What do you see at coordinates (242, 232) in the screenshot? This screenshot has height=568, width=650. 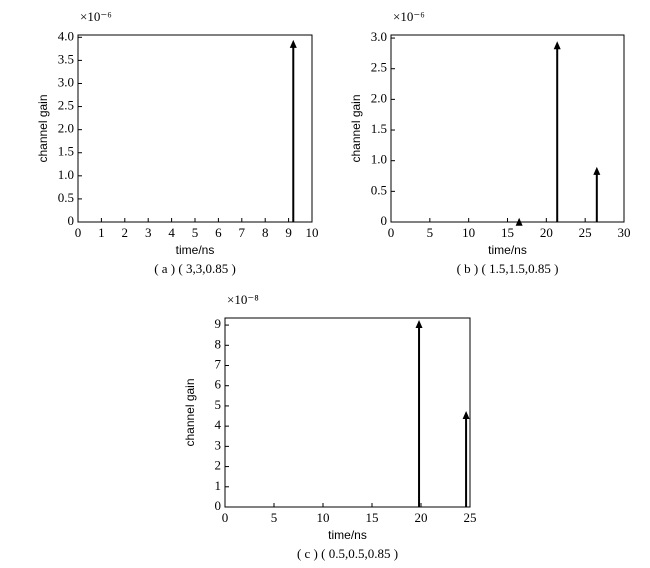 I see `x-tick-label: 7` at bounding box center [242, 232].